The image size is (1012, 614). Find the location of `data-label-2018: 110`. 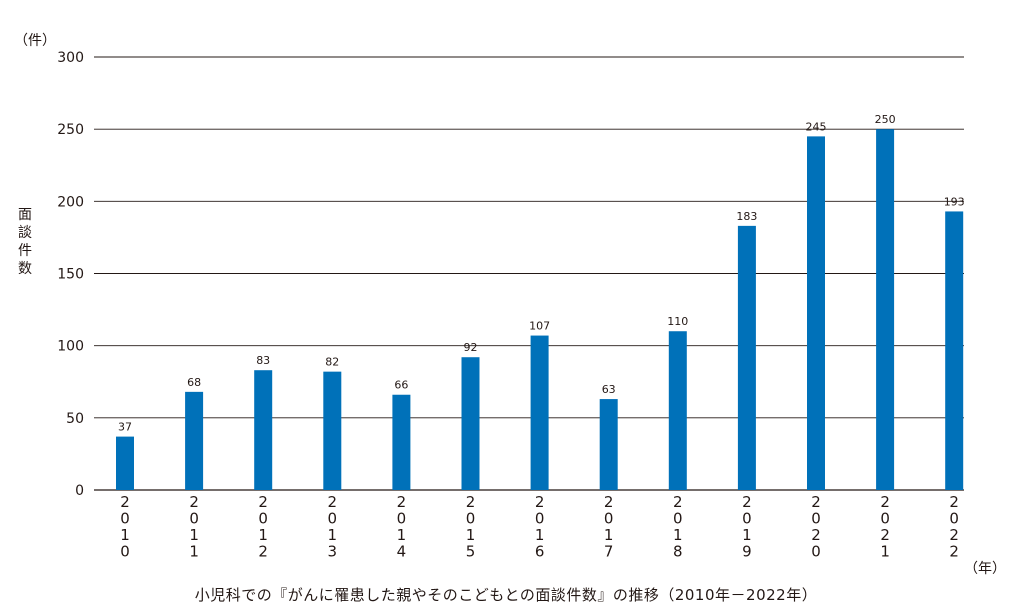

data-label-2018: 110 is located at coordinates (677, 321).